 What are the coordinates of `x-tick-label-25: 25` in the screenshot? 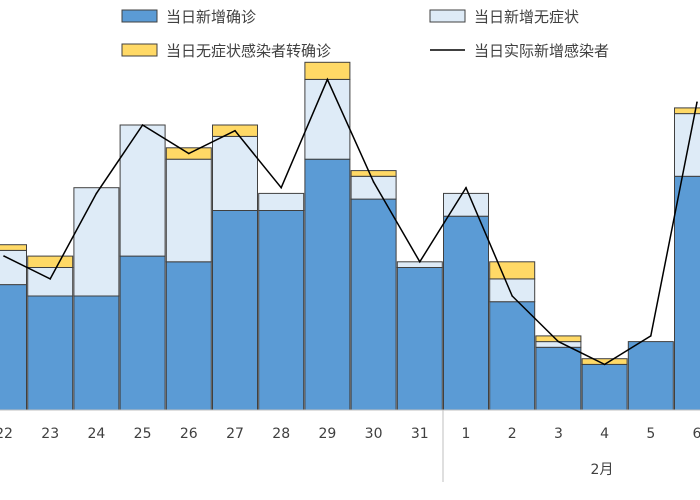 It's located at (143, 434).